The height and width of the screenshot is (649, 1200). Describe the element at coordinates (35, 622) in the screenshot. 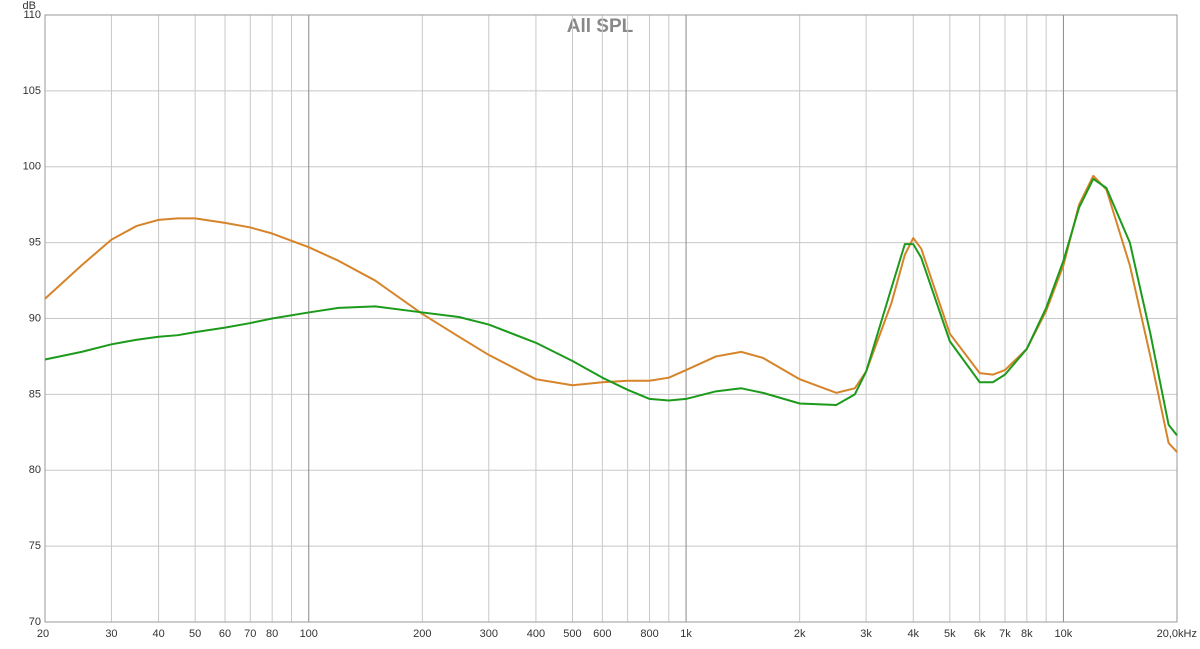

I see `y-tick-label: 70` at that location.